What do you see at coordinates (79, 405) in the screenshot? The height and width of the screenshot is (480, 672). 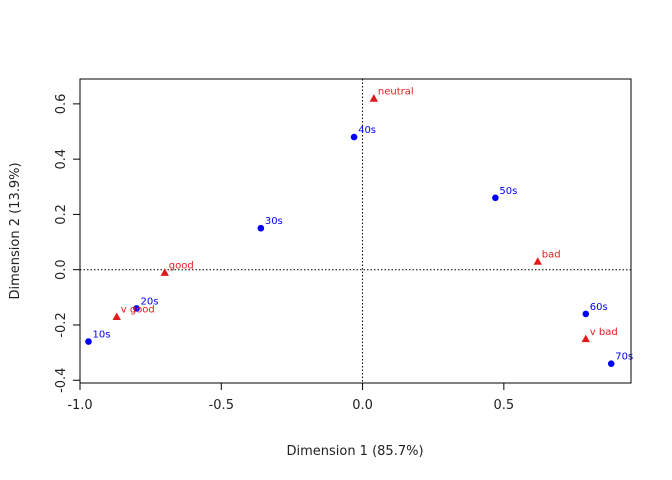 I see `x-tick-label: -1.0` at bounding box center [79, 405].